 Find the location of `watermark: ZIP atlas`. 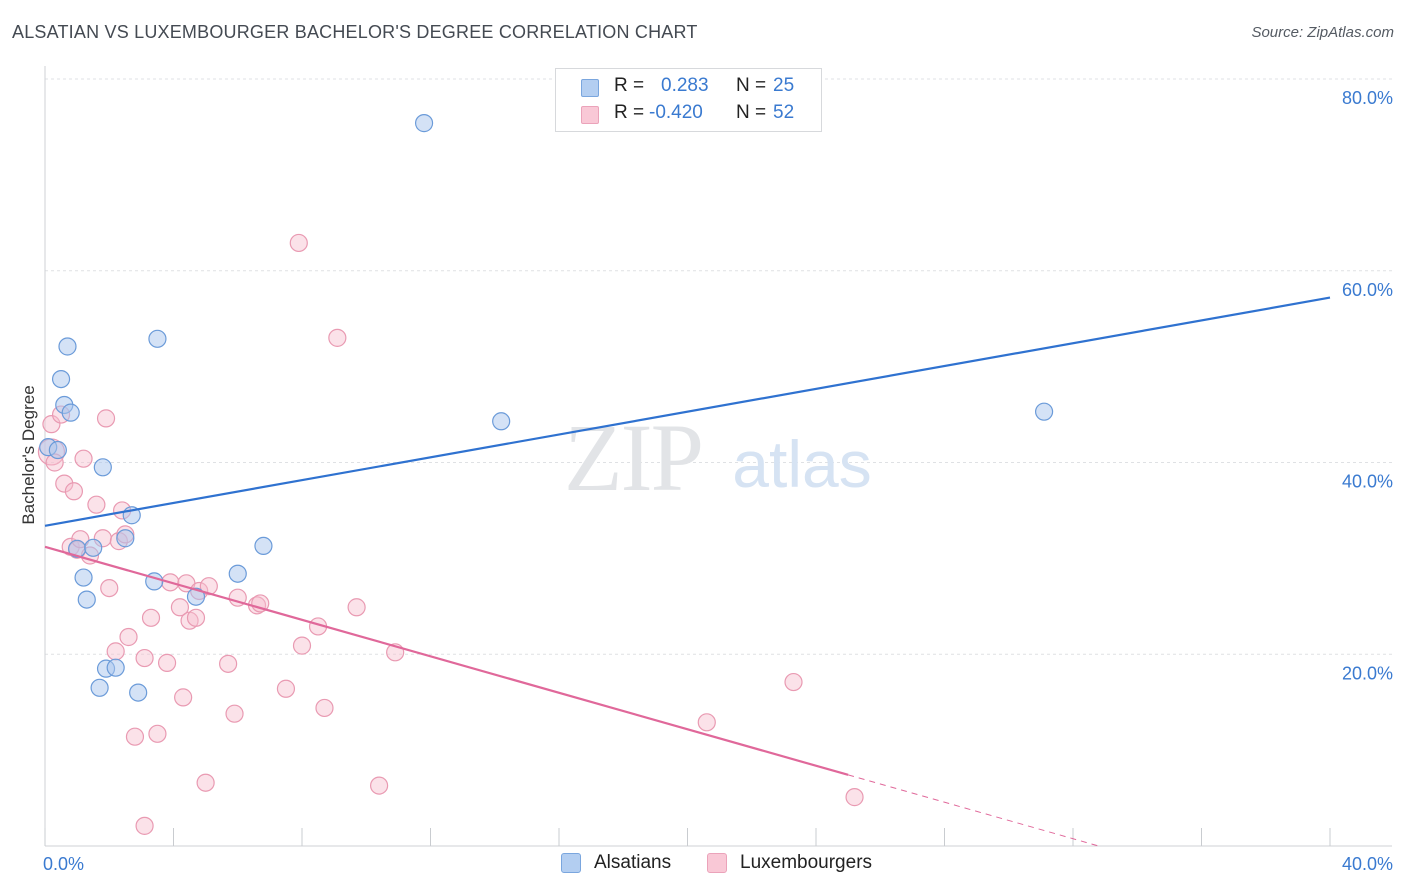

watermark: ZIP atlas is located at coordinates (718, 457).